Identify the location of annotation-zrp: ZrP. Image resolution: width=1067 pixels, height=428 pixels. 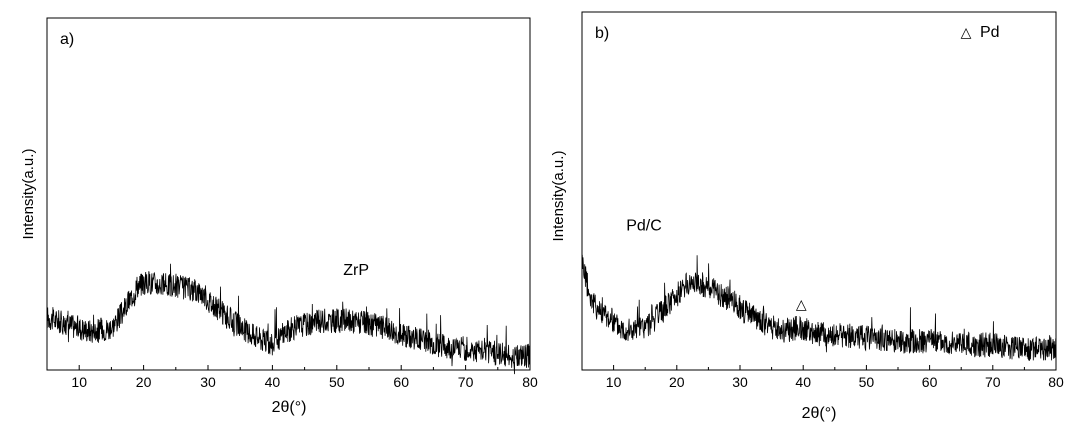
(356, 270).